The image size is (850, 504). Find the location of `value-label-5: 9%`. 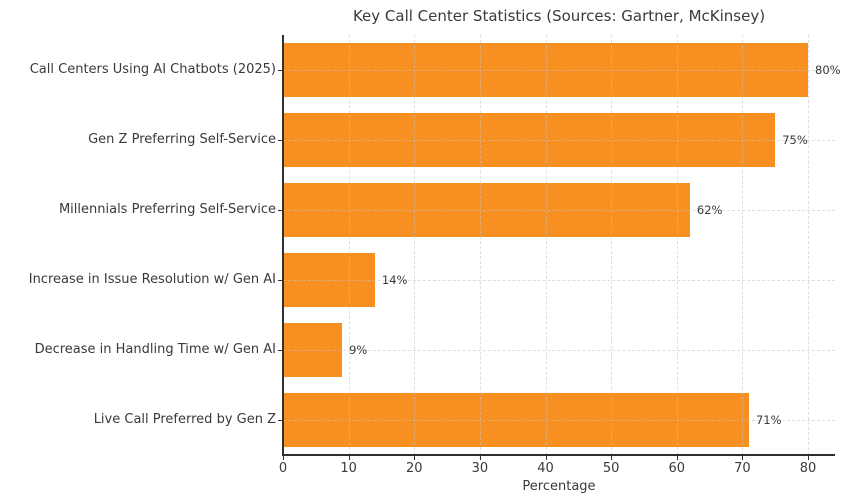

value-label-5: 9% is located at coordinates (358, 350).